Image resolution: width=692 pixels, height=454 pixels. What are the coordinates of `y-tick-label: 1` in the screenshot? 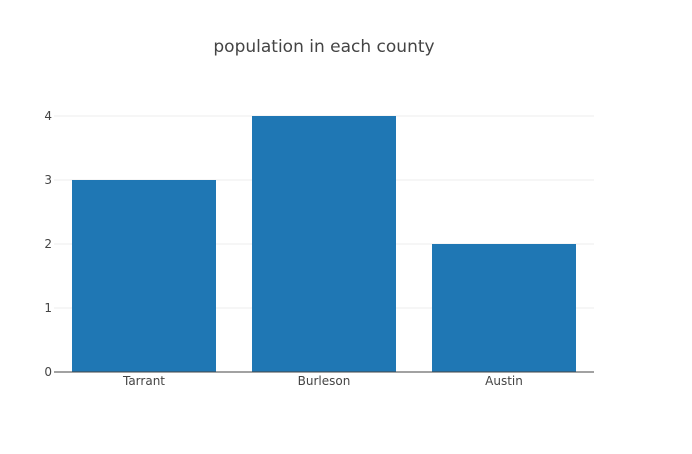 It's located at (48, 308).